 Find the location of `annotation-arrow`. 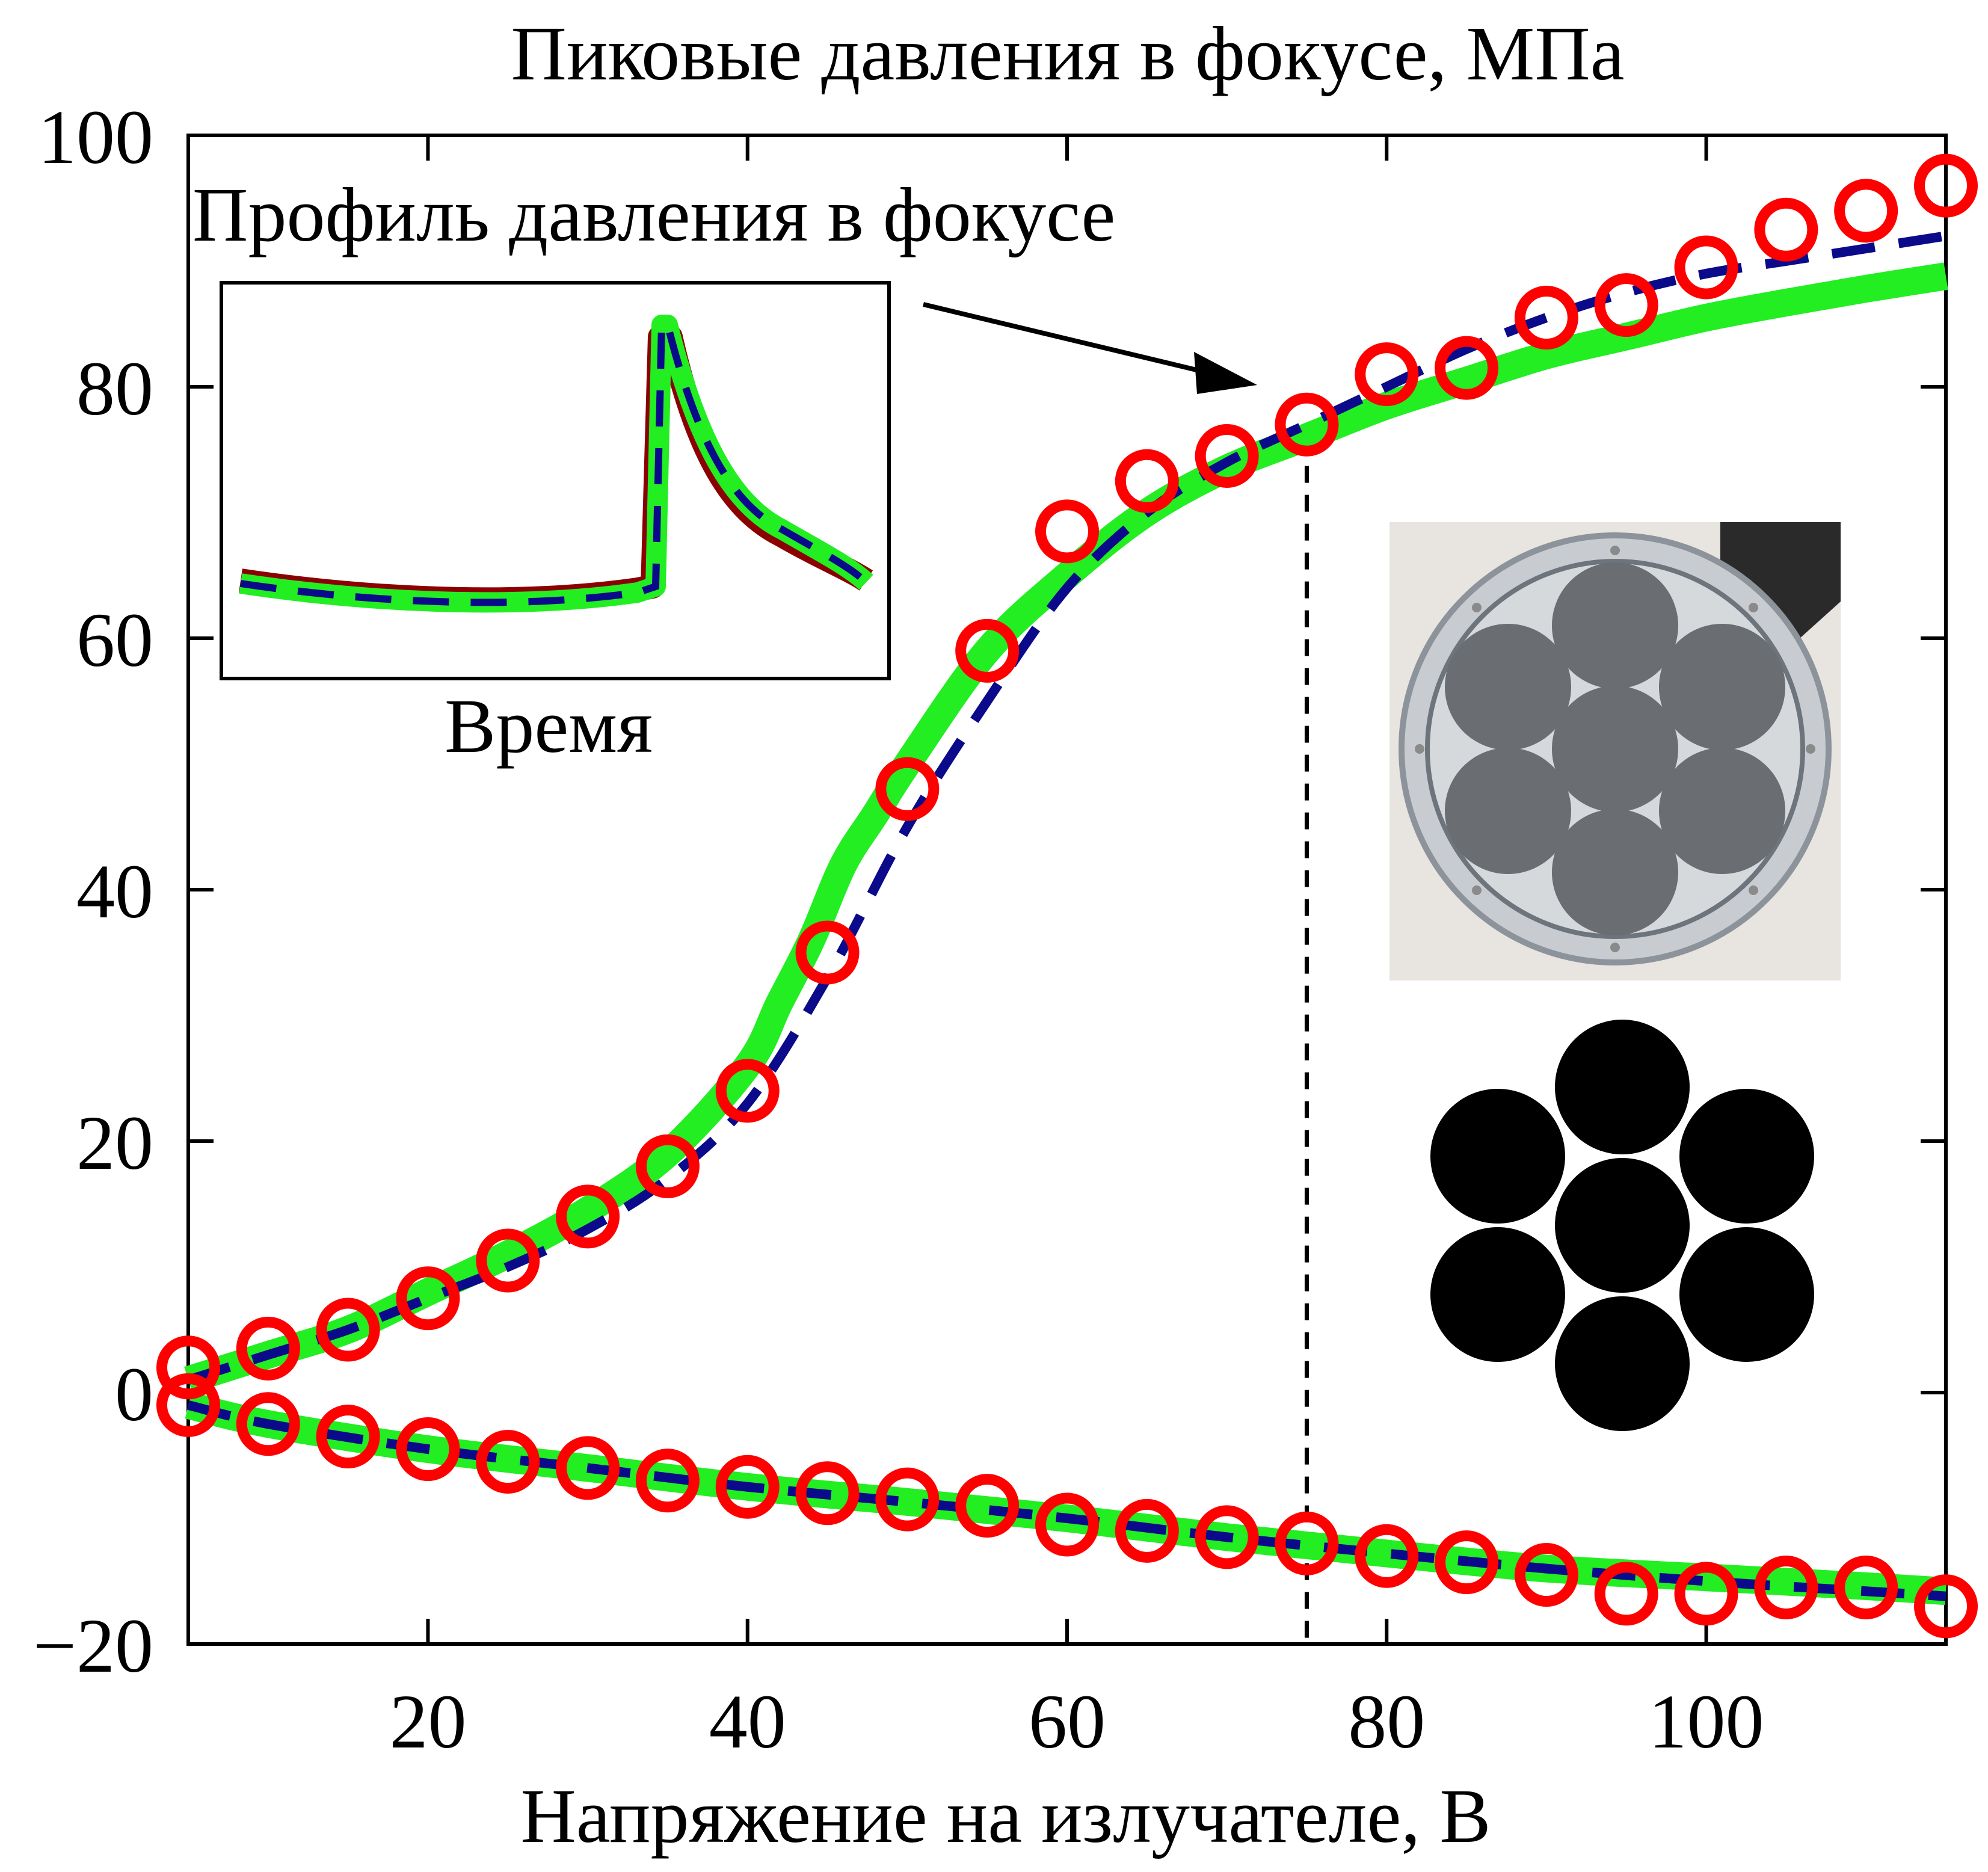

annotation-arrow is located at coordinates (1090, 348).